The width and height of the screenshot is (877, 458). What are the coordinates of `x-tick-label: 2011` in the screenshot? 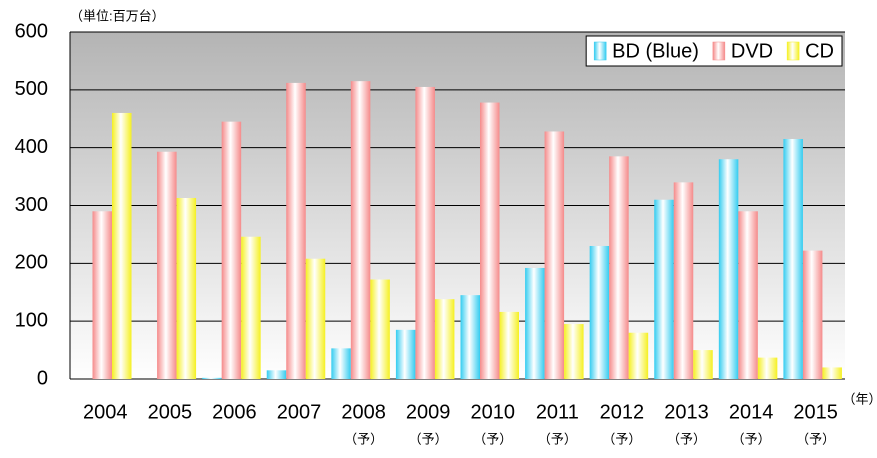 It's located at (557, 412).